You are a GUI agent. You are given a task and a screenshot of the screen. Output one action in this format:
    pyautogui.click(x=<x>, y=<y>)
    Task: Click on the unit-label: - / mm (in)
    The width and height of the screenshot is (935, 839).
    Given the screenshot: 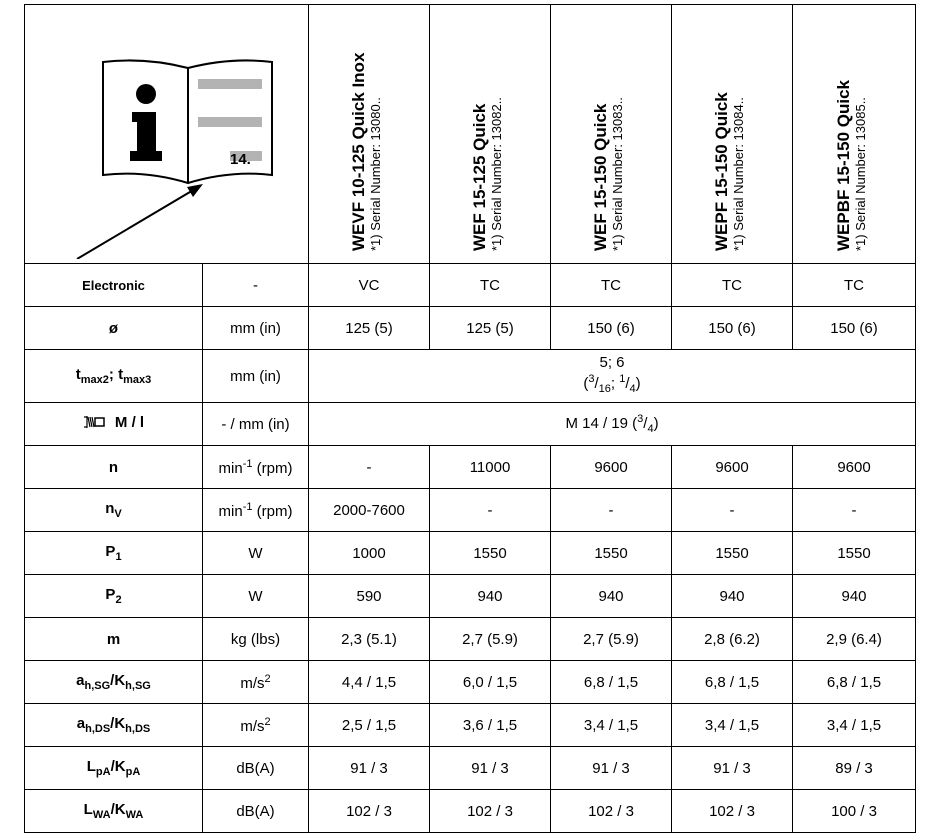 What is the action you would take?
    pyautogui.click(x=255, y=424)
    